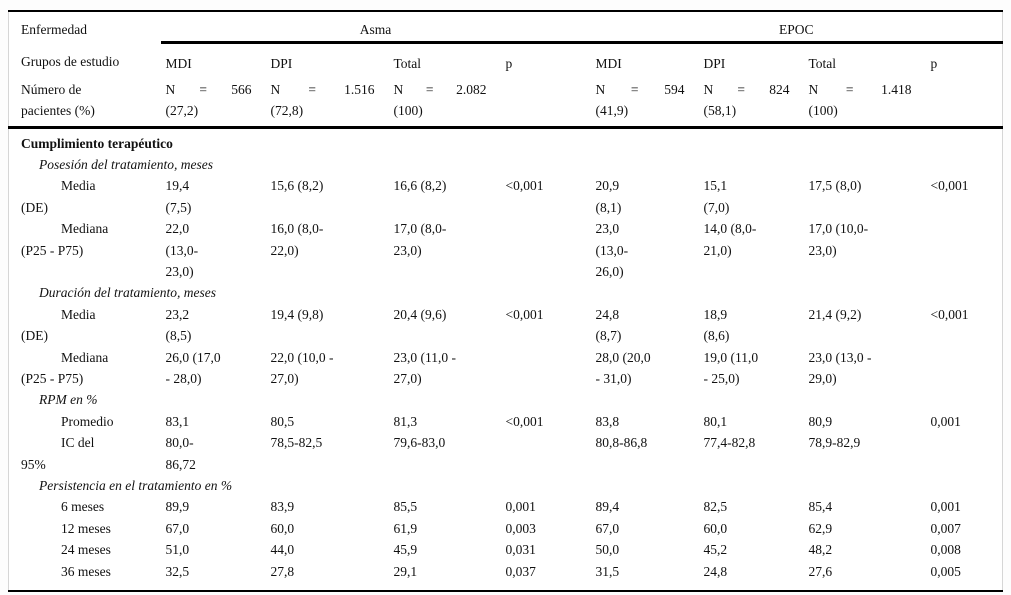  Describe the element at coordinates (86, 550) in the screenshot. I see `row-label: 24 meses` at that location.